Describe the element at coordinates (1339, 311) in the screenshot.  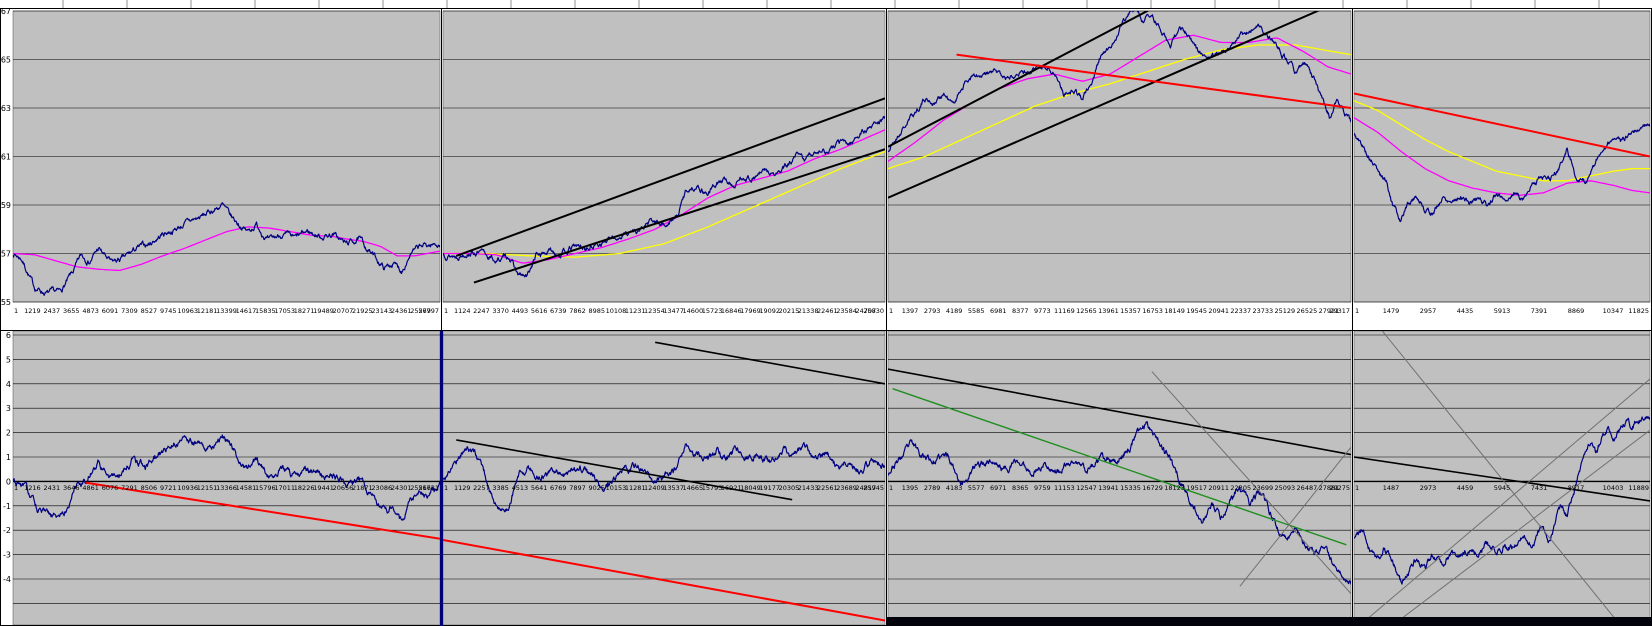
I see `svg-text: 29317` at that location.